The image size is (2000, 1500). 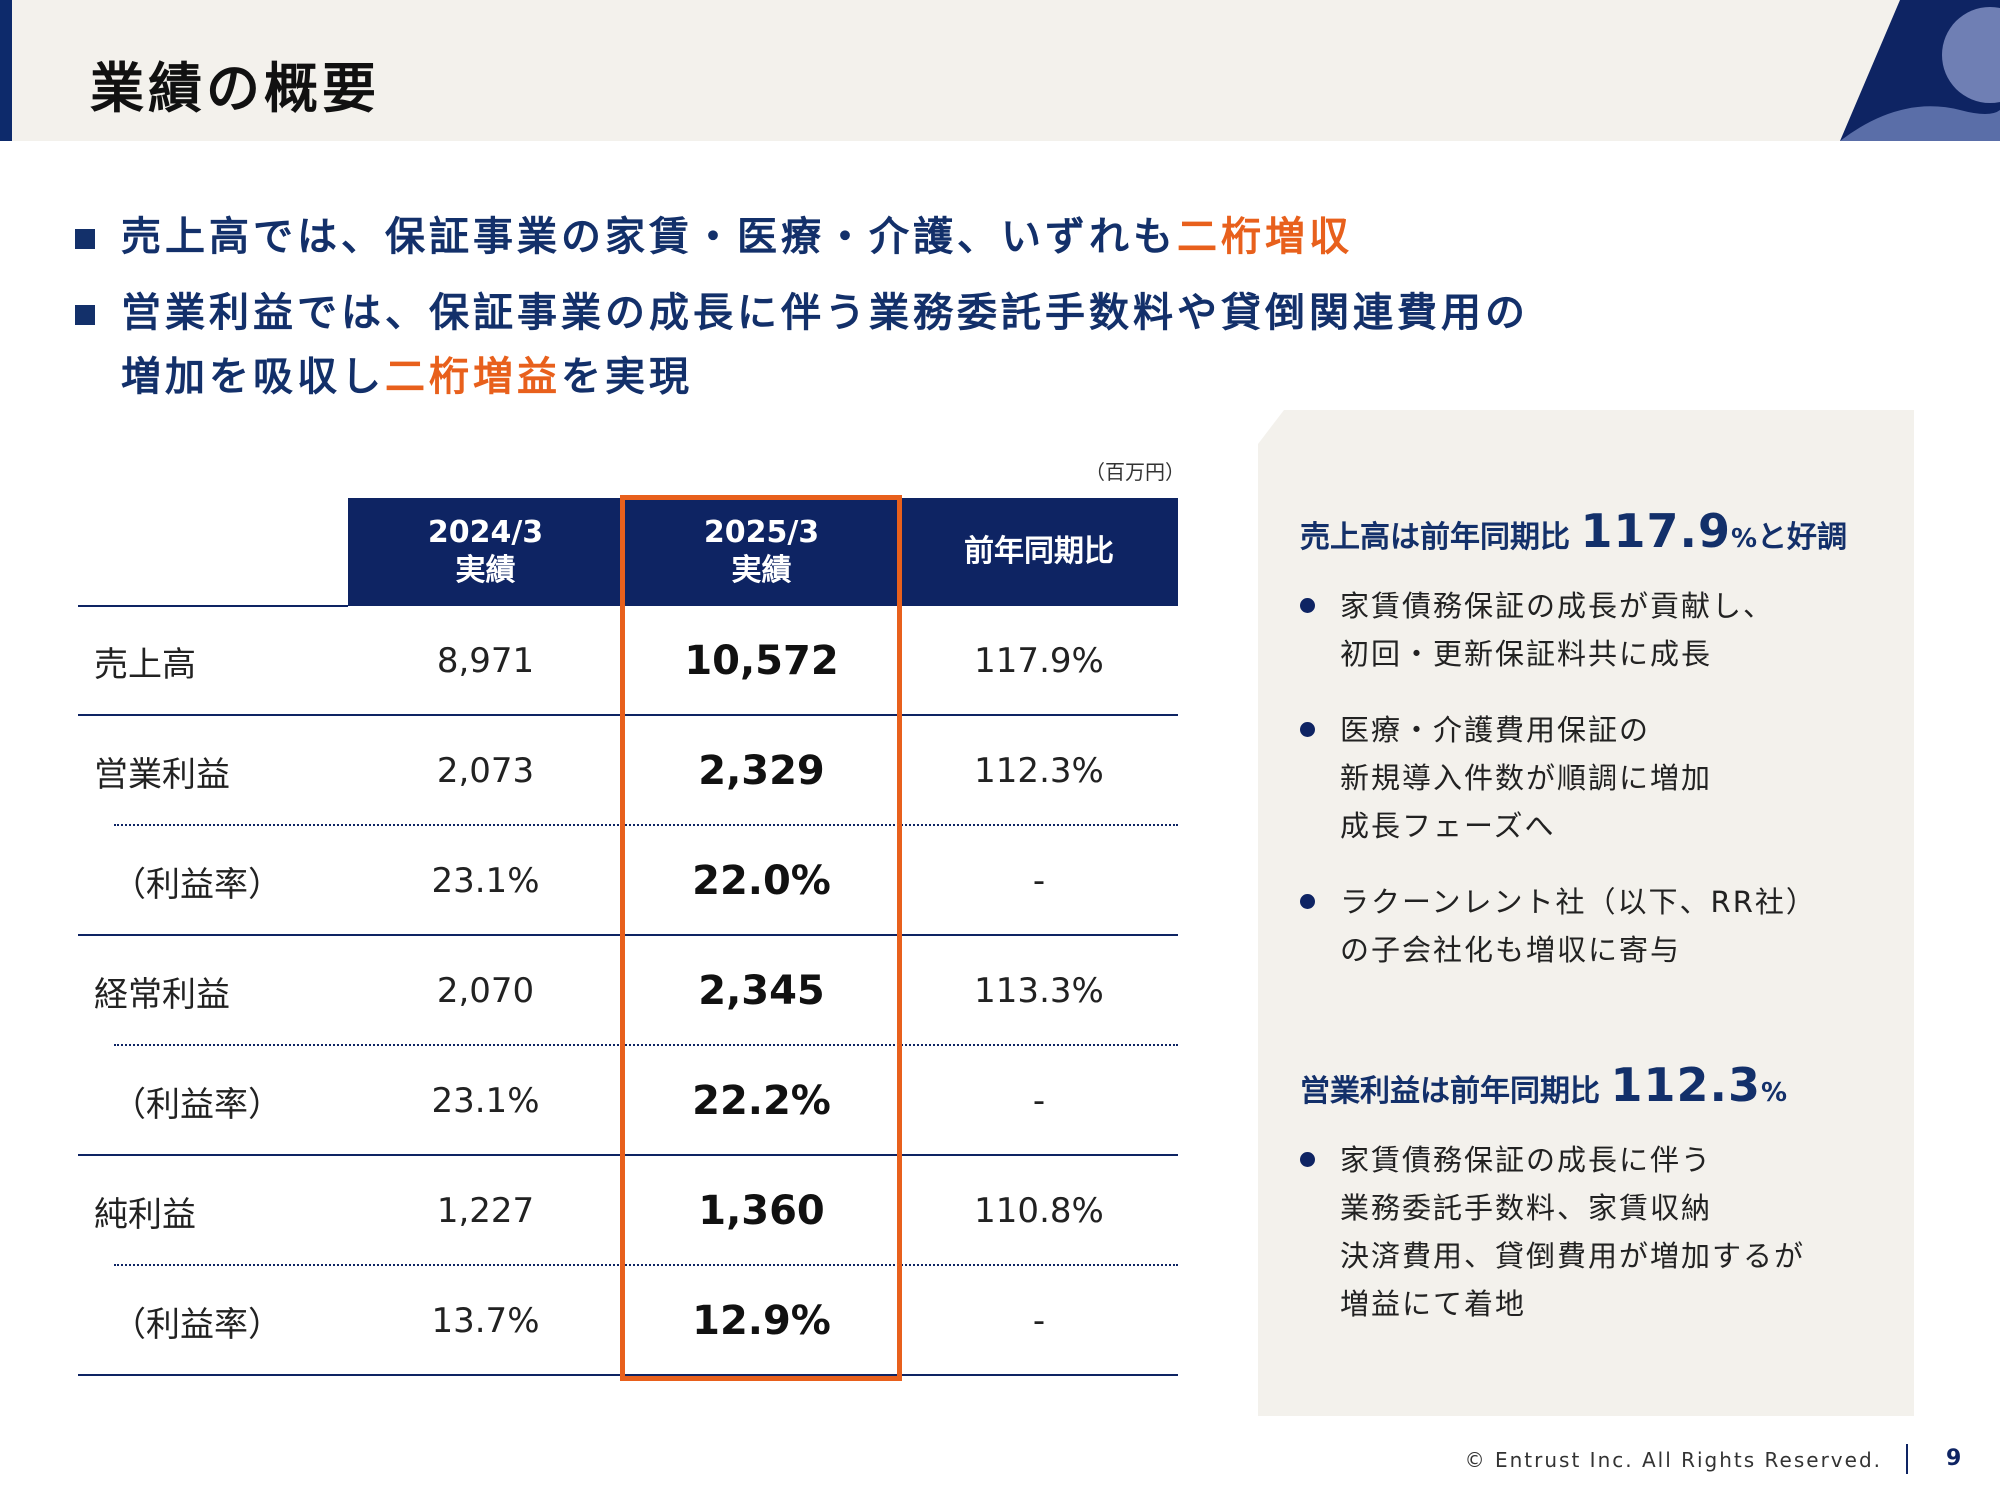 I want to click on profit-headline: 営業利益は前年同期比 112.3%, so click(x=1543, y=1085).